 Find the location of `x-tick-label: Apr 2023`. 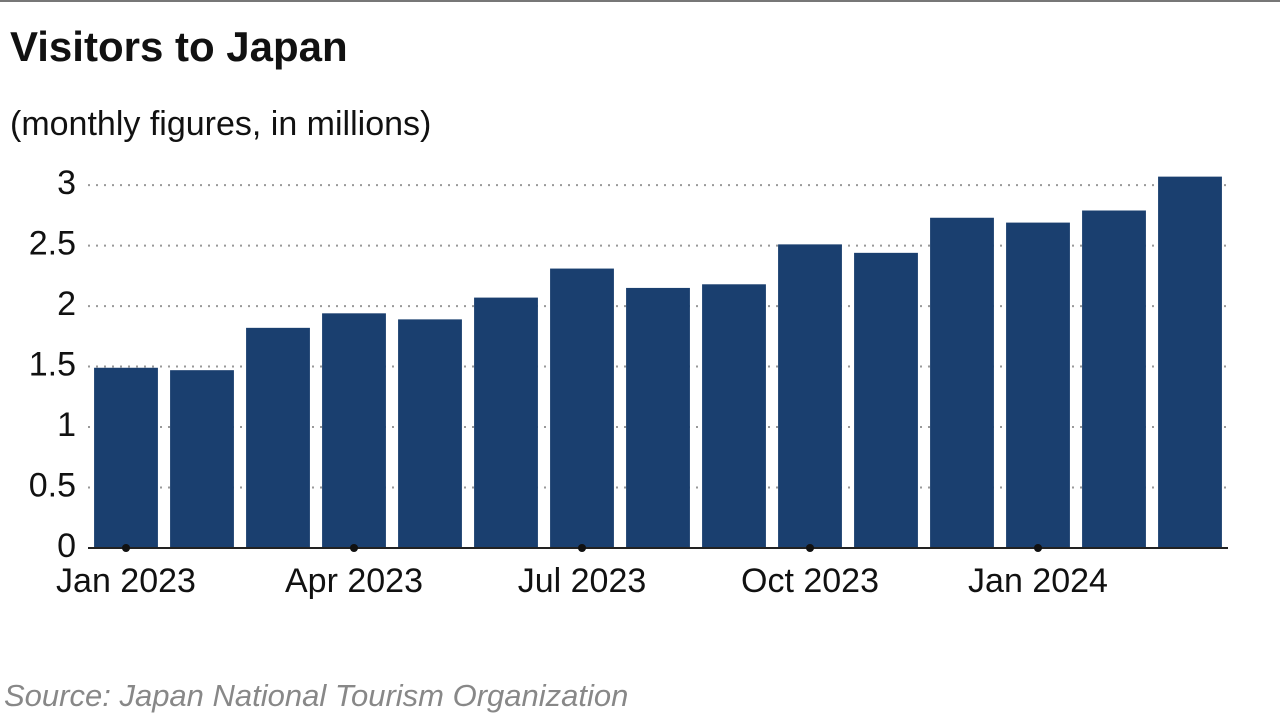

x-tick-label: Apr 2023 is located at coordinates (354, 581).